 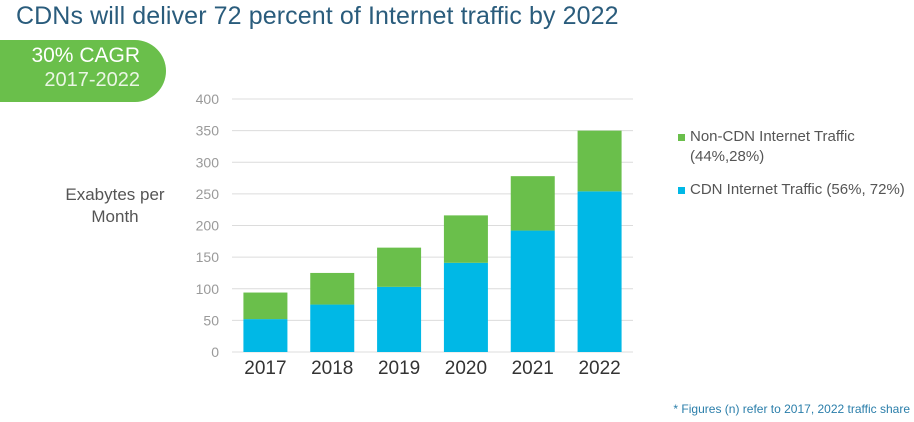 What do you see at coordinates (532, 291) in the screenshot?
I see `bar-cdn-2021` at bounding box center [532, 291].